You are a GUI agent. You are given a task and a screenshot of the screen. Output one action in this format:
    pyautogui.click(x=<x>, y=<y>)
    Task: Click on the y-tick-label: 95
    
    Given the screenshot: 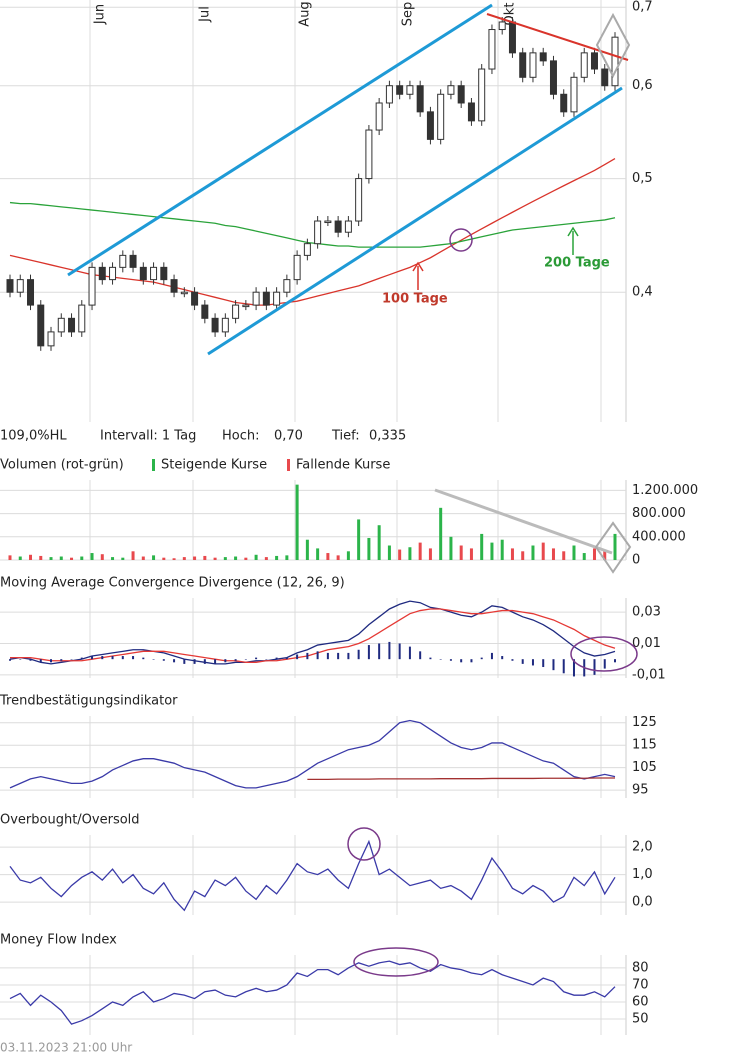 What is the action you would take?
    pyautogui.click(x=640, y=790)
    